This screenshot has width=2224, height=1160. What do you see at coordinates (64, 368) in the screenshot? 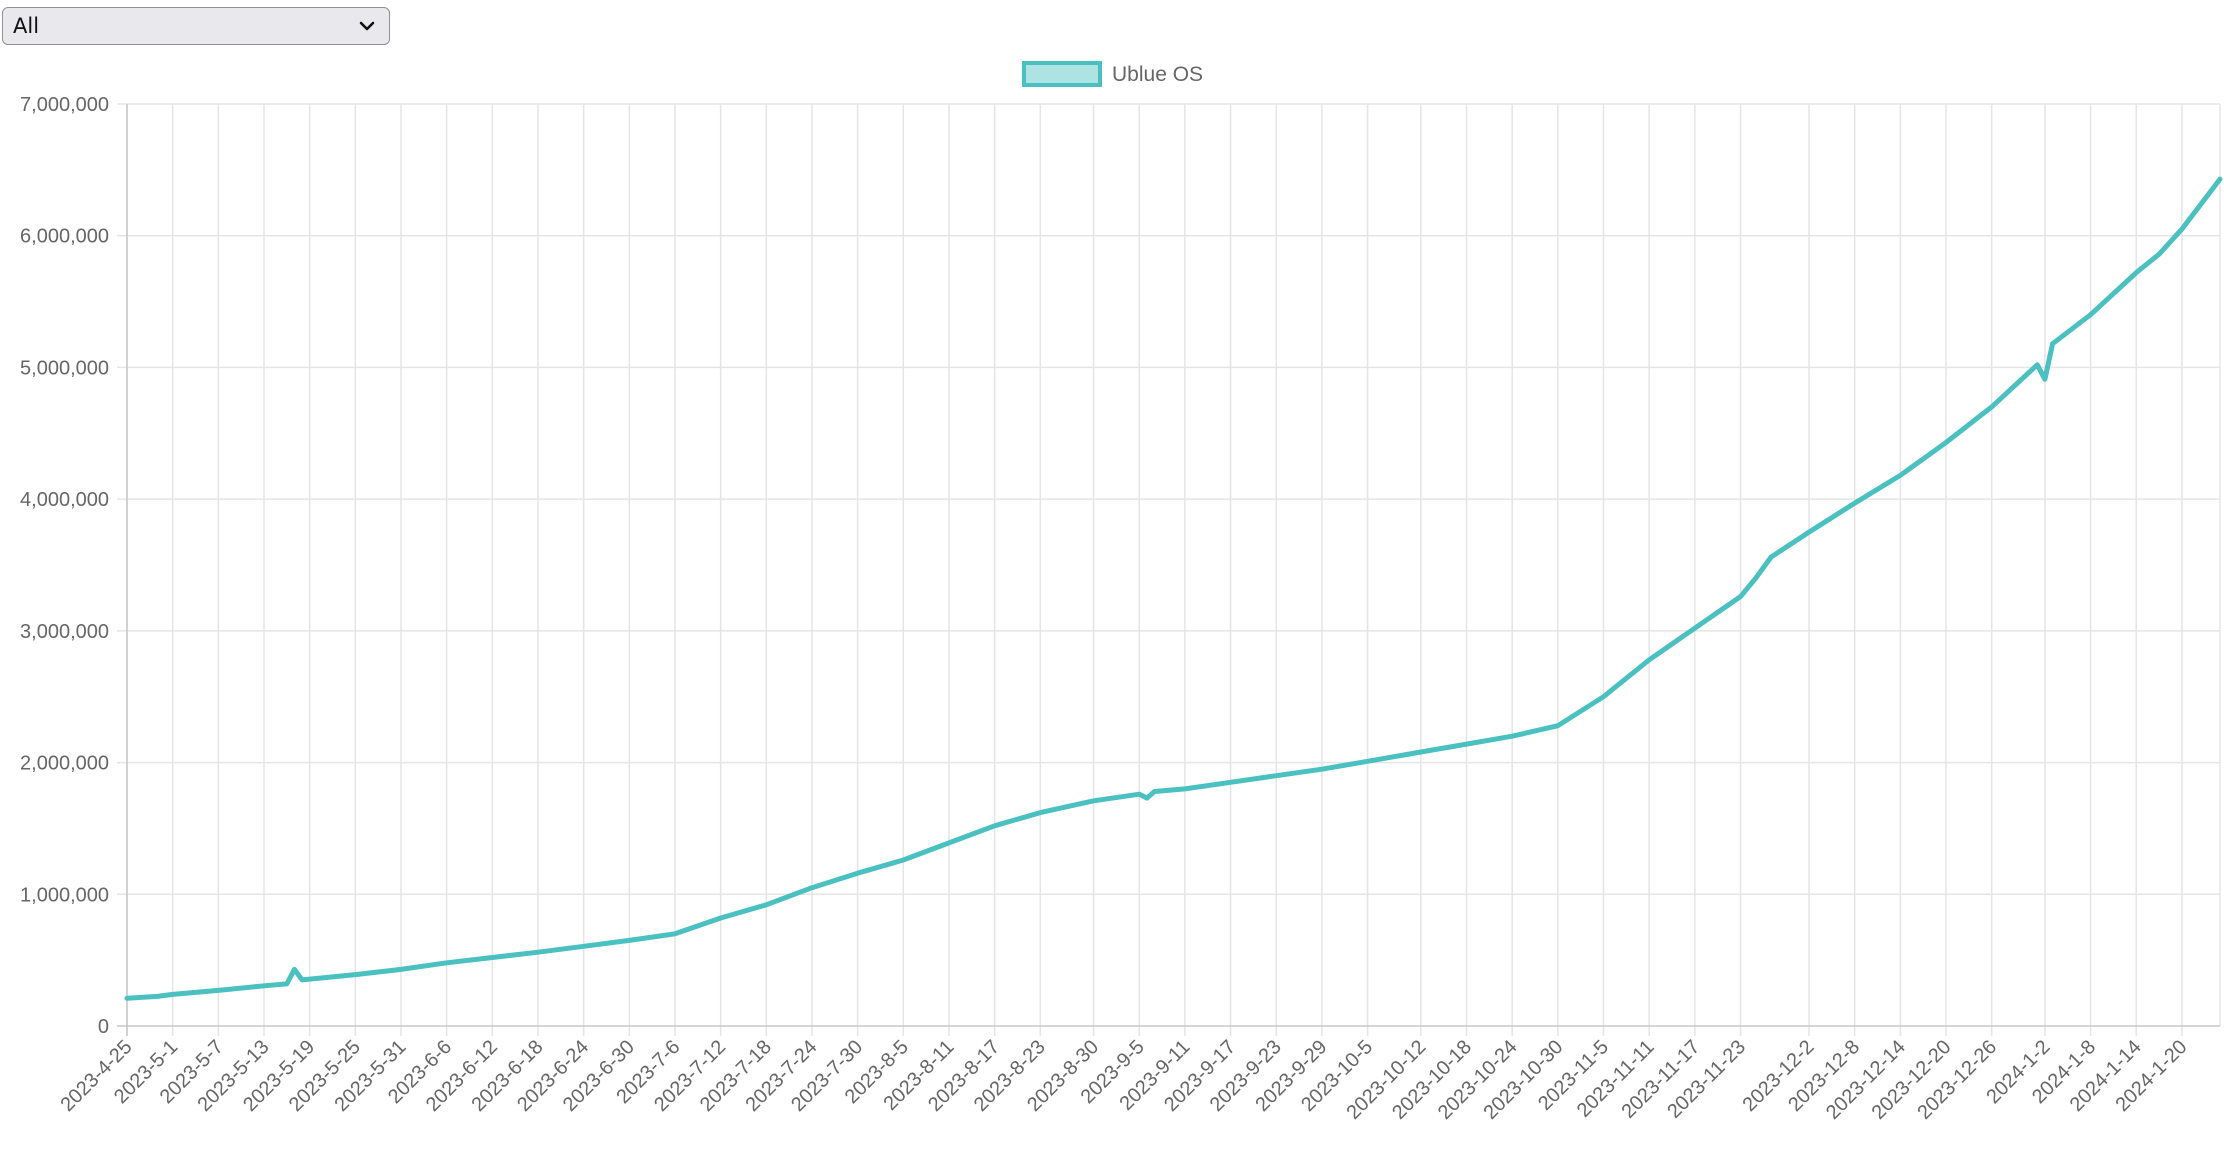
I see `y-tick-label: 5,000,000` at bounding box center [64, 368].